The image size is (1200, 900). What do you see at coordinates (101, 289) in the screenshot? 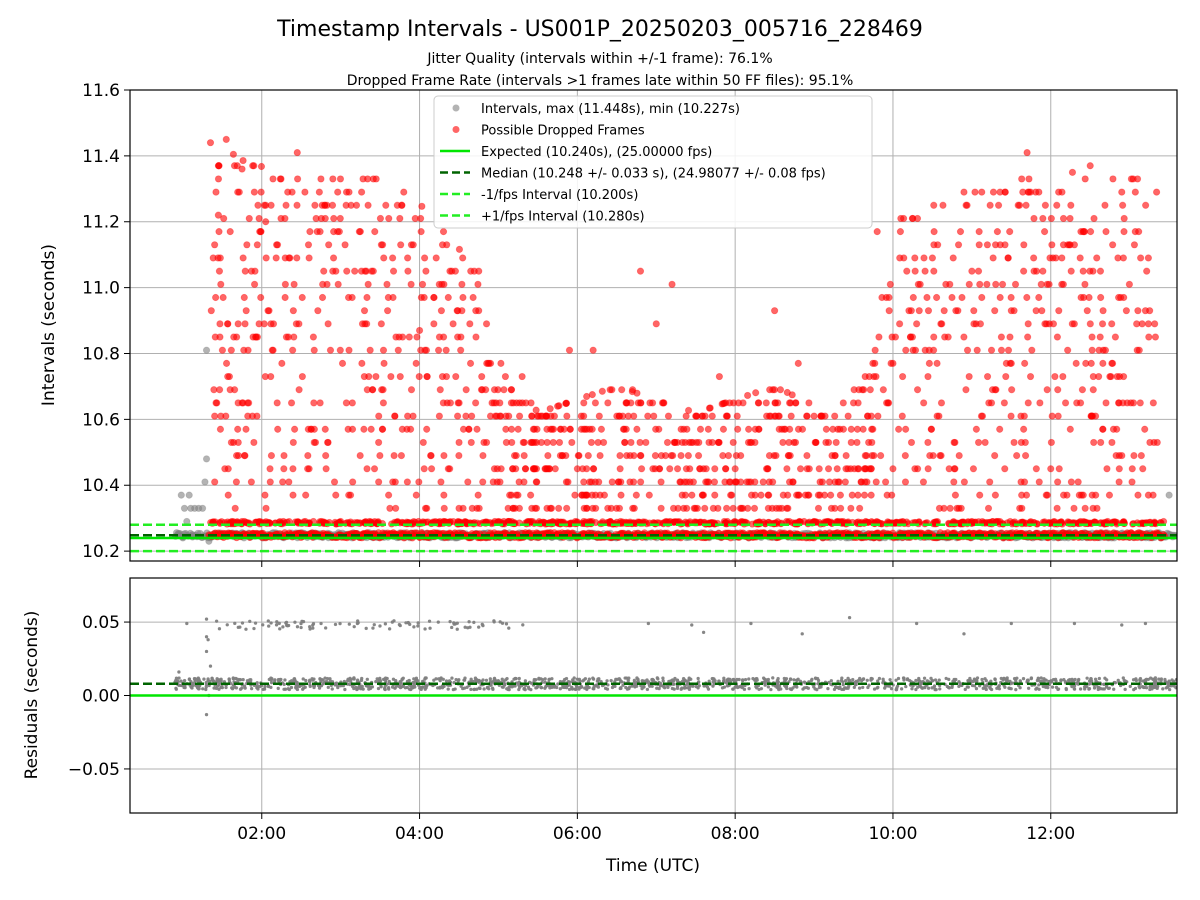
I see `y-tick-label: 11.0` at bounding box center [101, 289].